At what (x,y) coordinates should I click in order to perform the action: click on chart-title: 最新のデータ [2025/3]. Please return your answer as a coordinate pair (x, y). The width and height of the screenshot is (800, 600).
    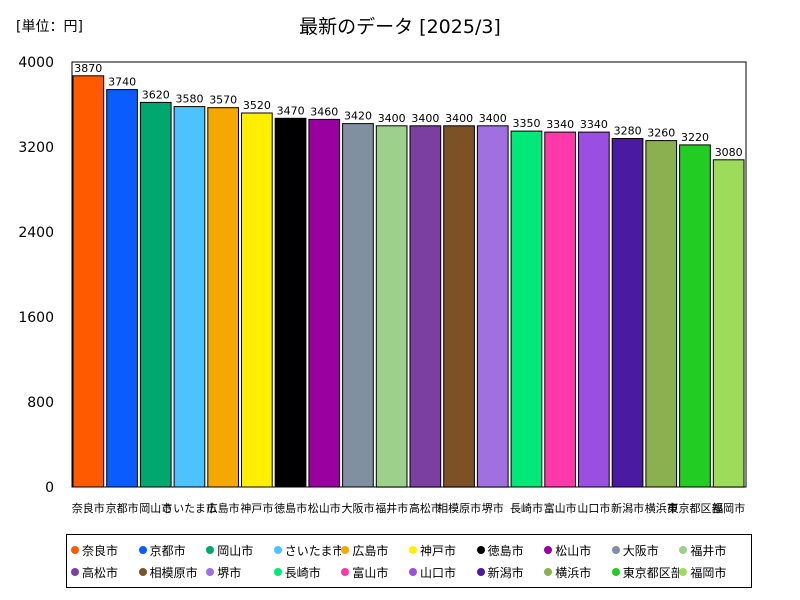
    Looking at the image, I should click on (400, 27).